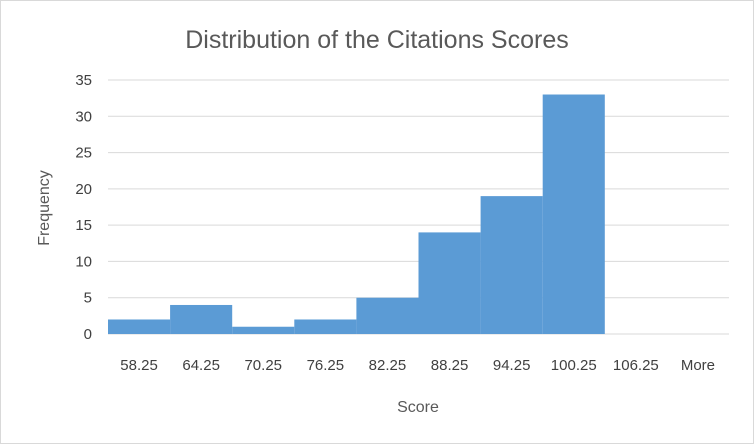  What do you see at coordinates (388, 365) in the screenshot?
I see `x-tick-label: 82.25` at bounding box center [388, 365].